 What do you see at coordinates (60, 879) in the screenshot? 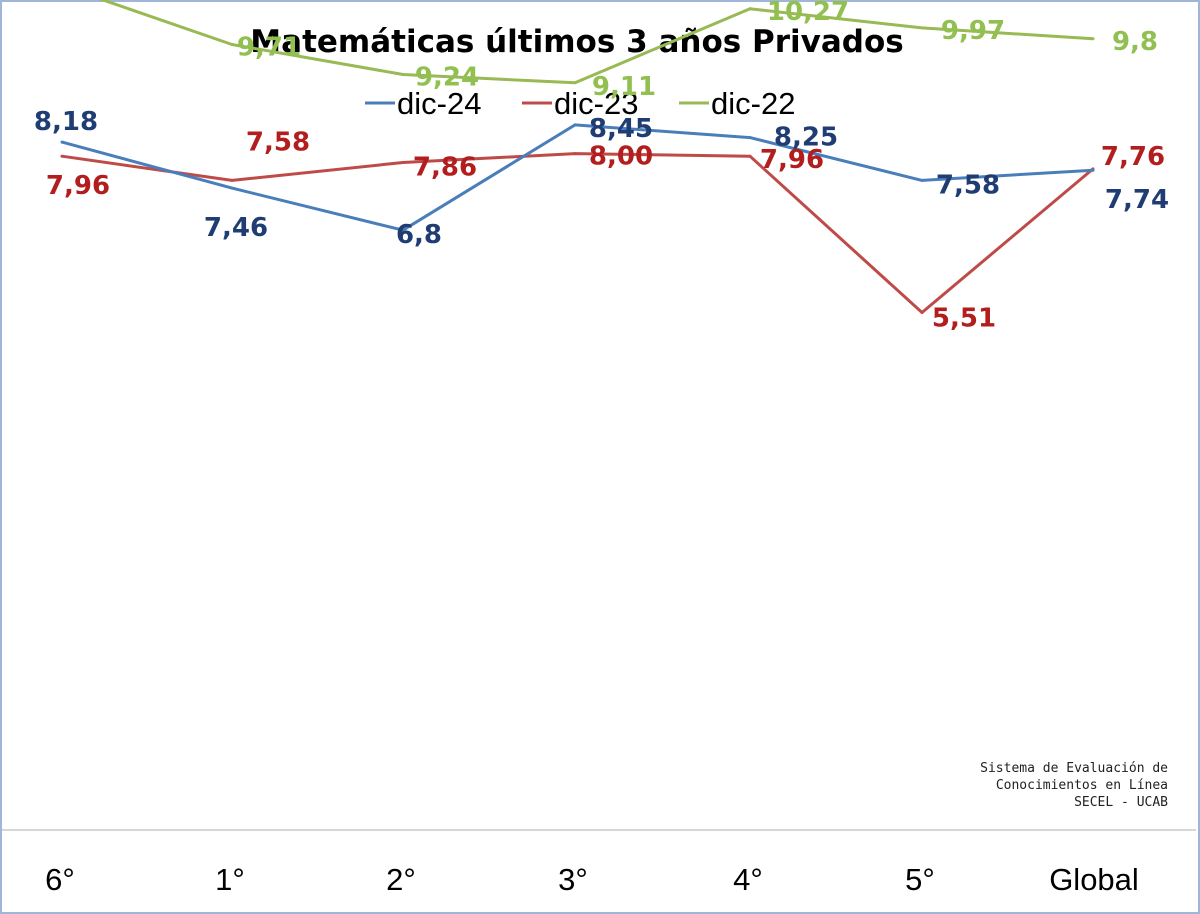
I see `x-tick-label: 6°` at bounding box center [60, 879].